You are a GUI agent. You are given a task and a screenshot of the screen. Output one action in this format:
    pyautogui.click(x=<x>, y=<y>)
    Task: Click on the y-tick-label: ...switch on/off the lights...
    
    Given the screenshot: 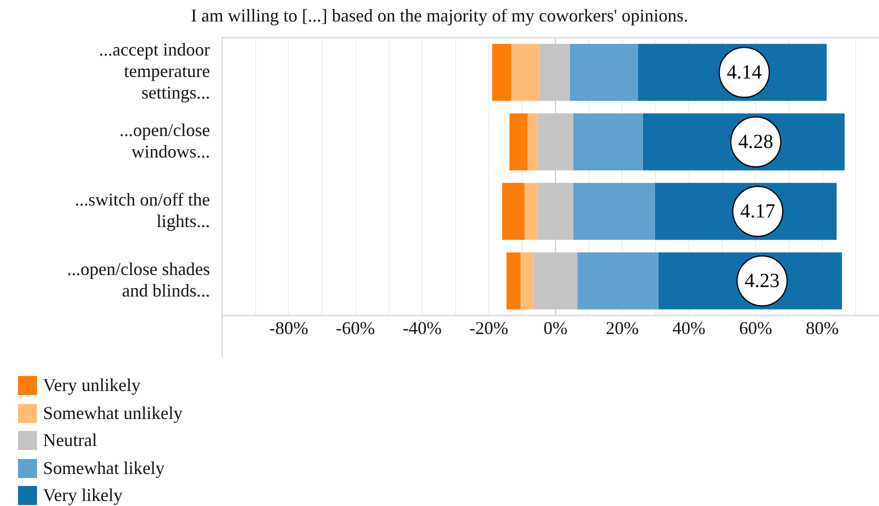 What is the action you would take?
    pyautogui.click(x=142, y=210)
    